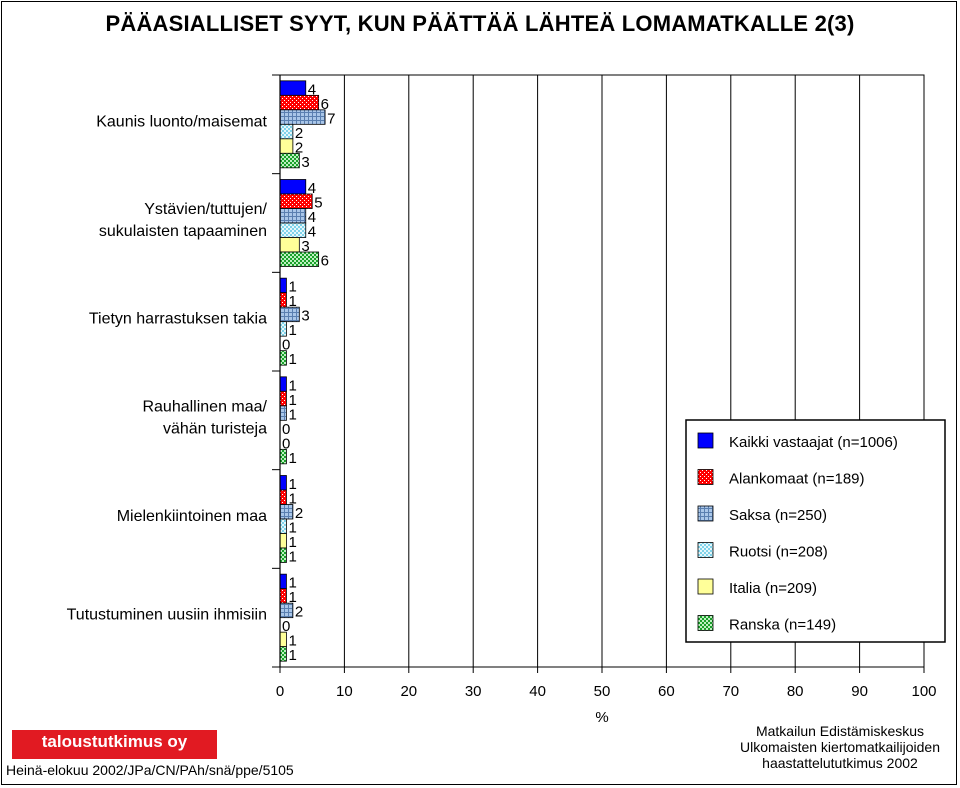 This screenshot has height=788, width=960. I want to click on footer-source-line-3: haastattelututkimus 2002, so click(840, 763).